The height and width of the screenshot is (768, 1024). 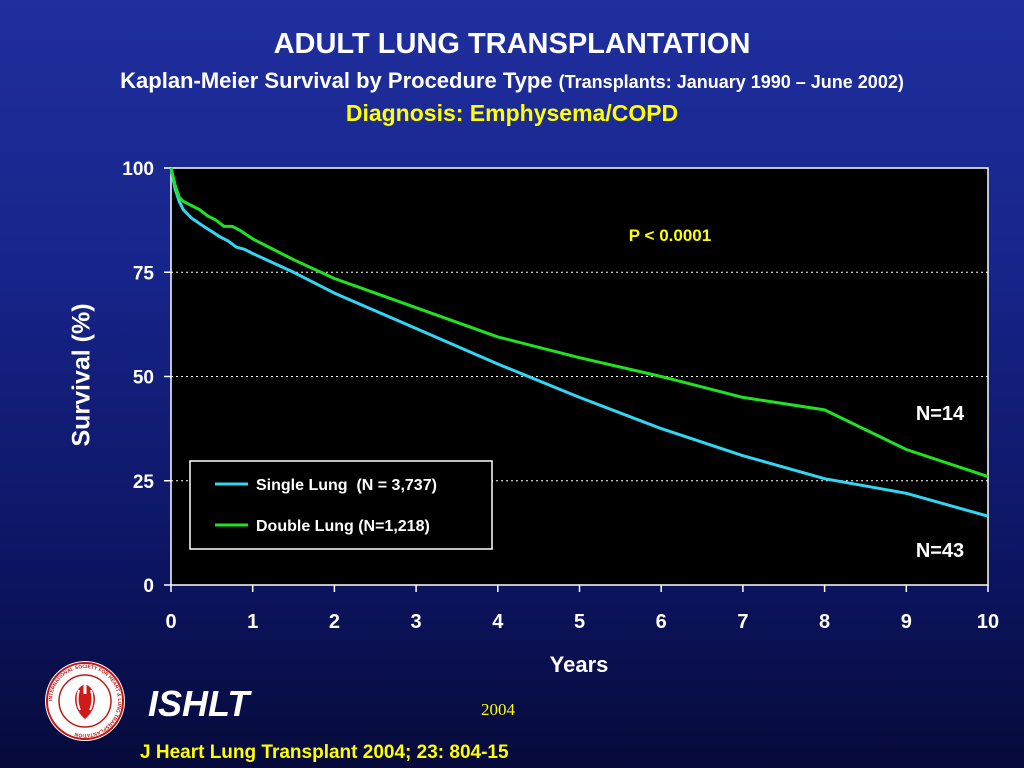 What do you see at coordinates (498, 622) in the screenshot?
I see `x-tick-label: 4` at bounding box center [498, 622].